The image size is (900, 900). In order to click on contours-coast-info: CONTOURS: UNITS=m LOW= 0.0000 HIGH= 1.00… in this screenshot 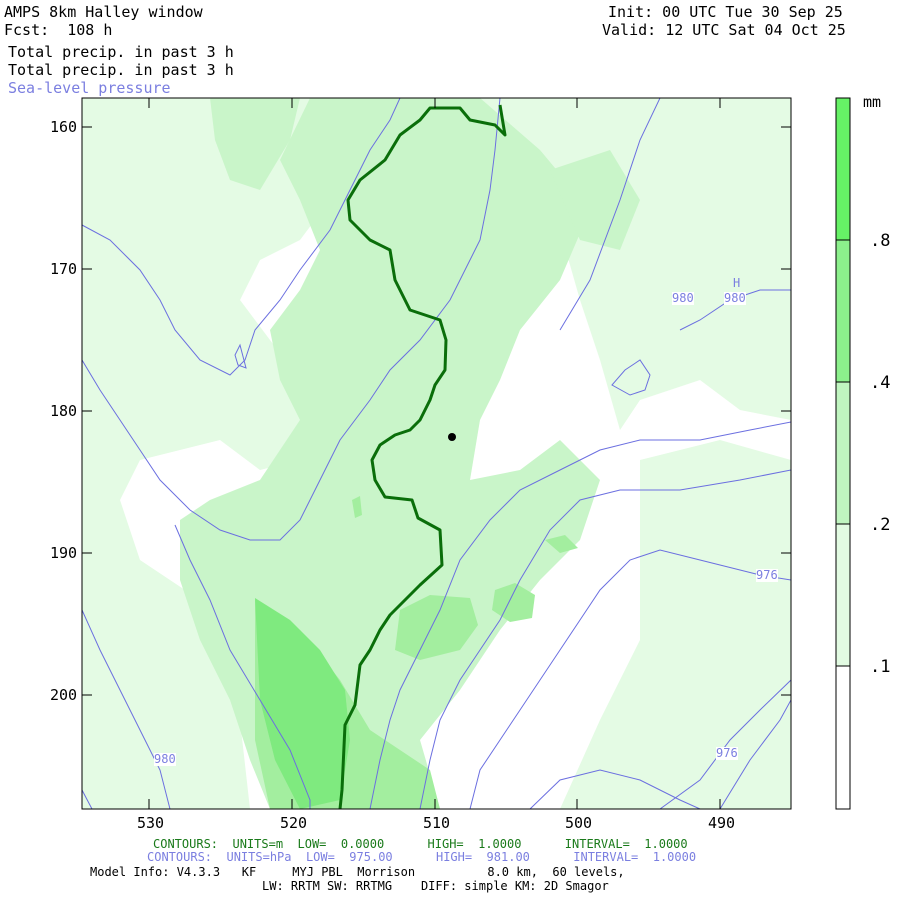, I will do `click(420, 844)`.